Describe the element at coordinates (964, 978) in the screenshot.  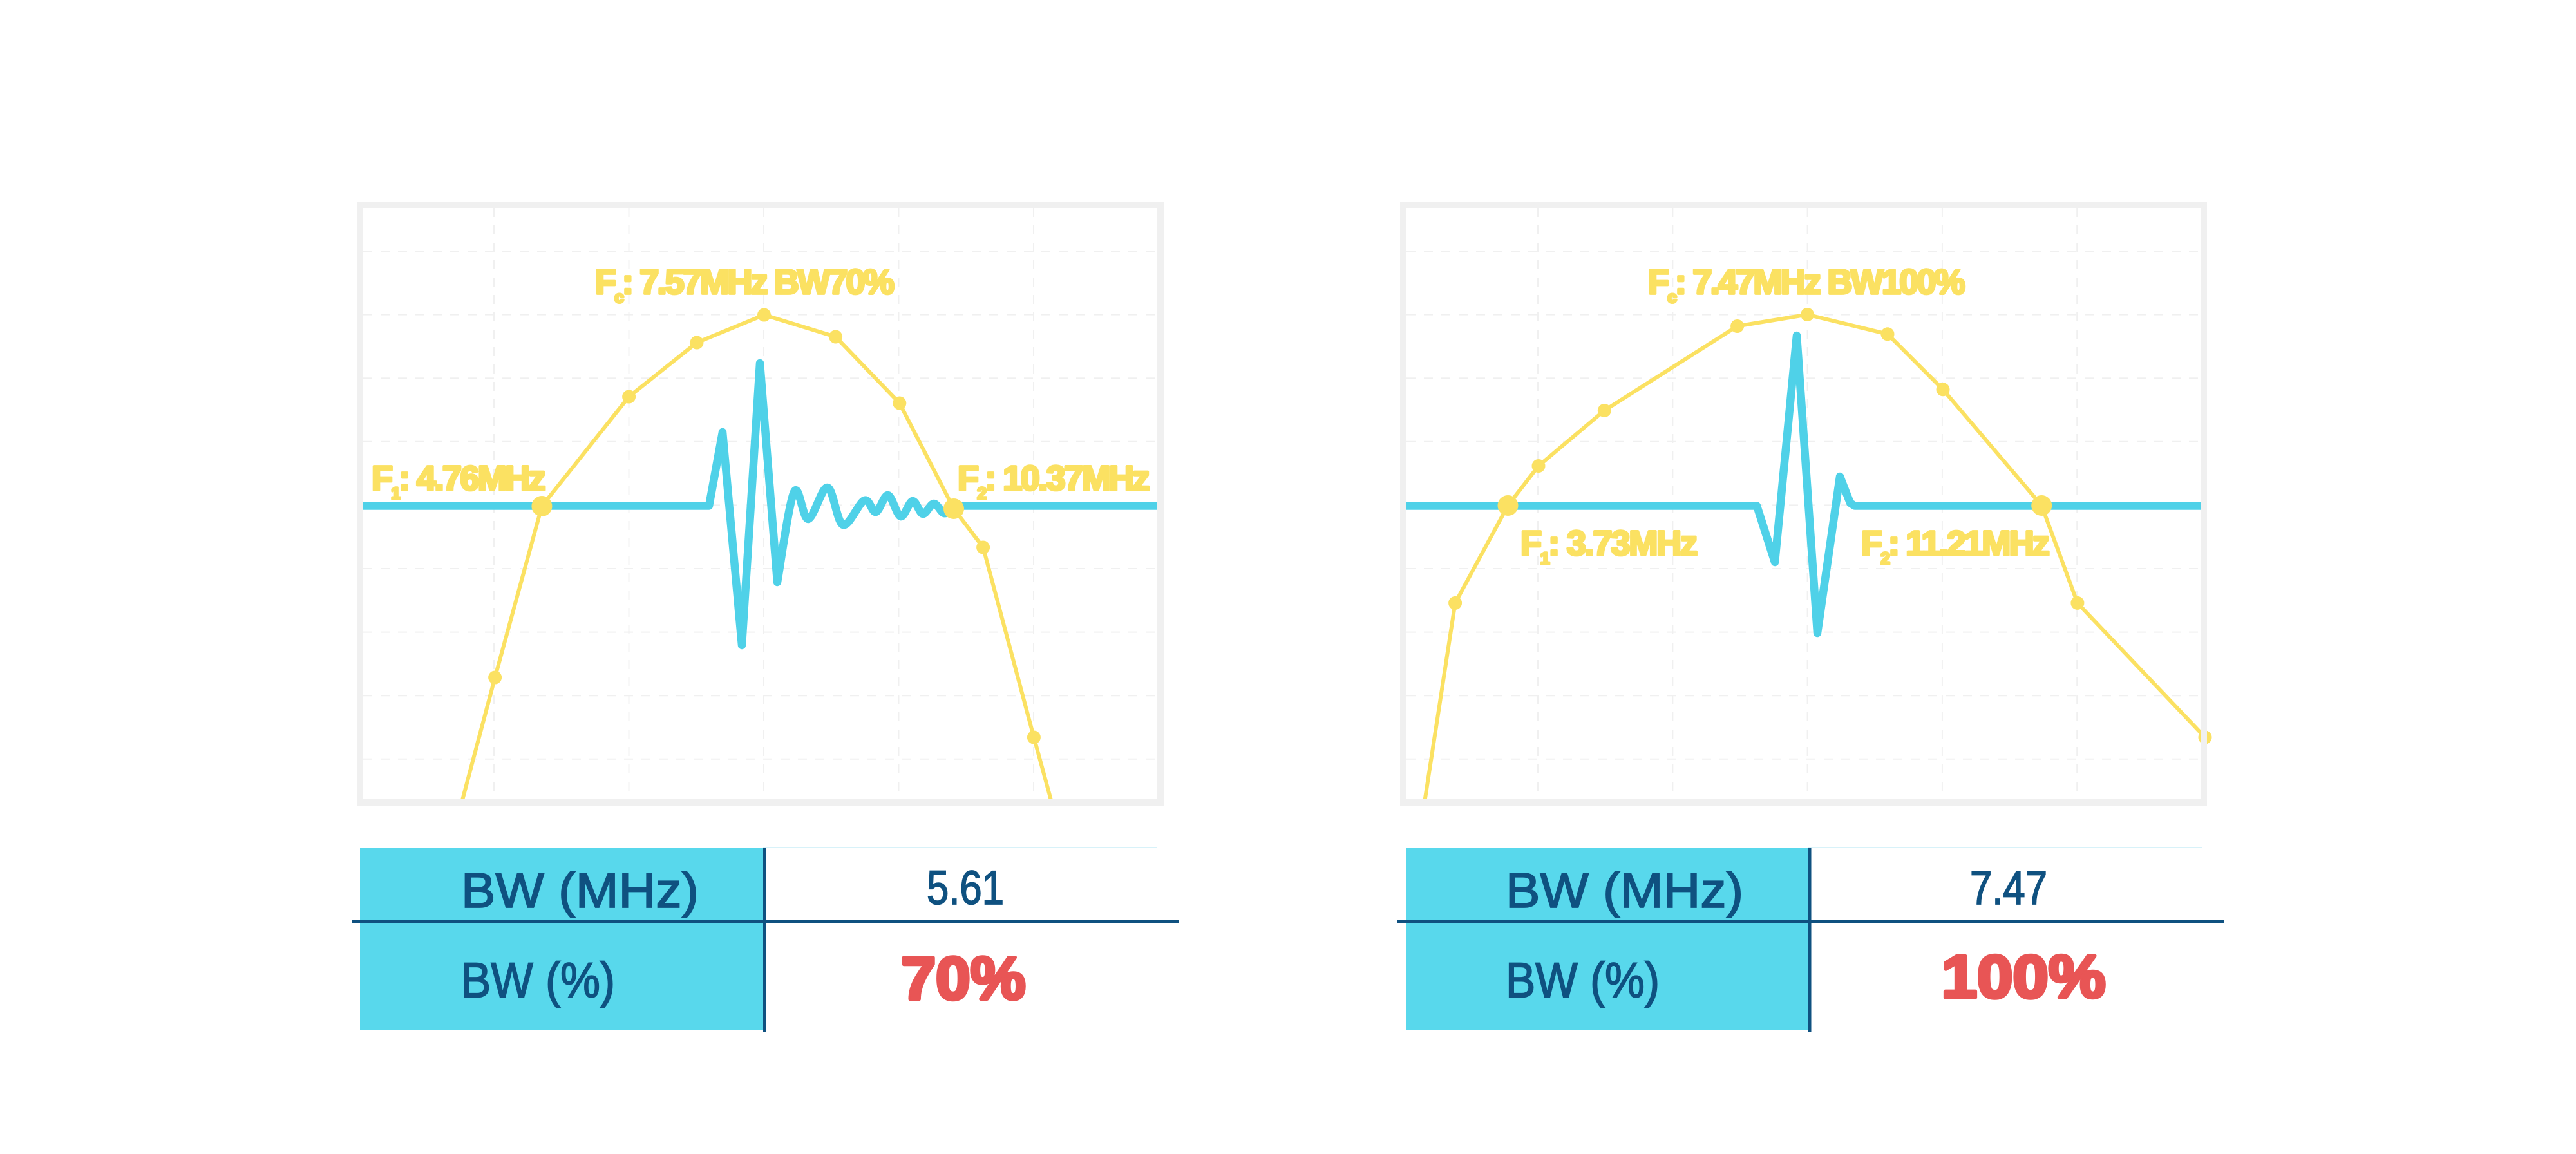
I see `svg-text: 70%` at that location.